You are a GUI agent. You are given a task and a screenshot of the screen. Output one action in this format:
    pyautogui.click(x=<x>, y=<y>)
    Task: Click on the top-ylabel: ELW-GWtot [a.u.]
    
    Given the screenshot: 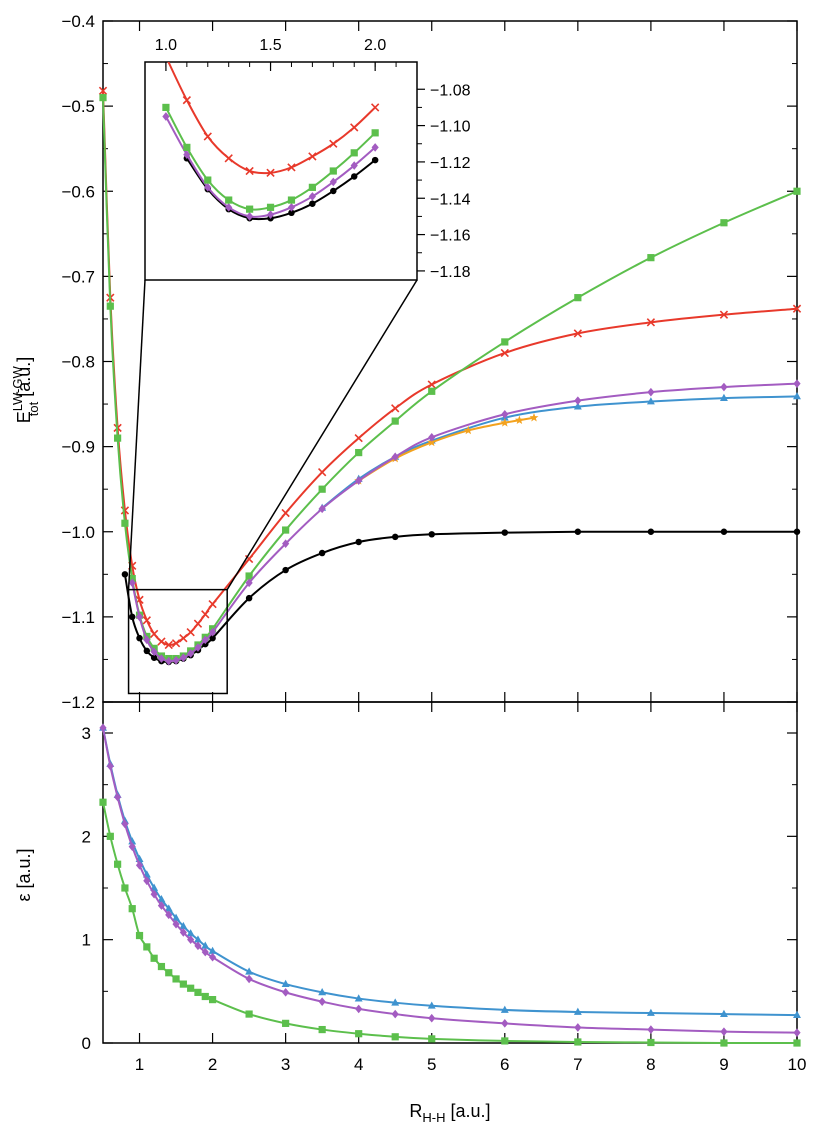 What is the action you would take?
    pyautogui.click(x=25, y=390)
    